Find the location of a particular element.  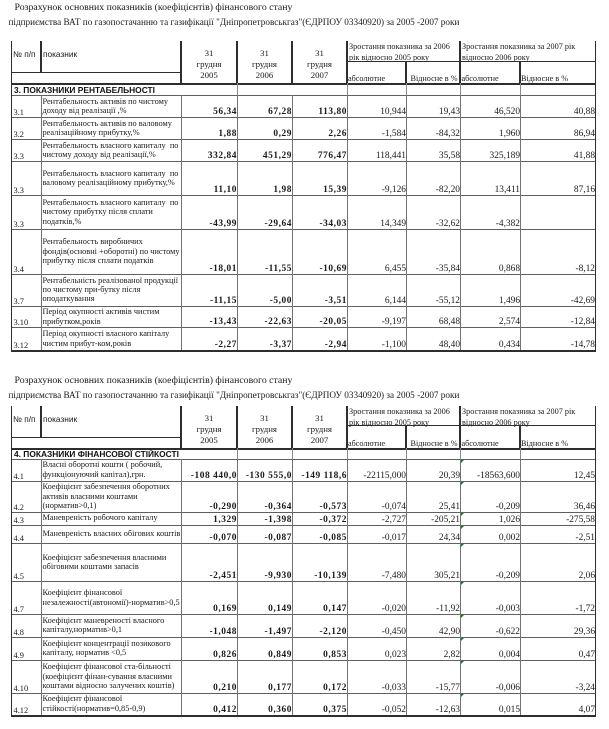

row-4-2-value-2: -0,573 is located at coordinates (333, 506).